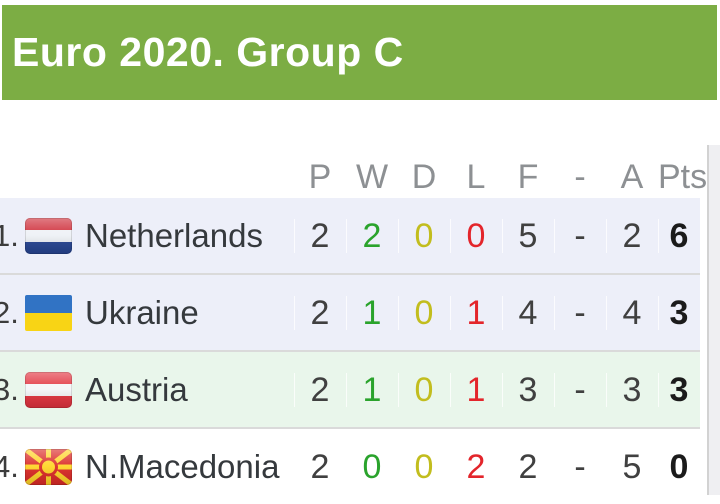 The width and height of the screenshot is (720, 504). I want to click on team-cell: 1. Netherlands, so click(147, 236).